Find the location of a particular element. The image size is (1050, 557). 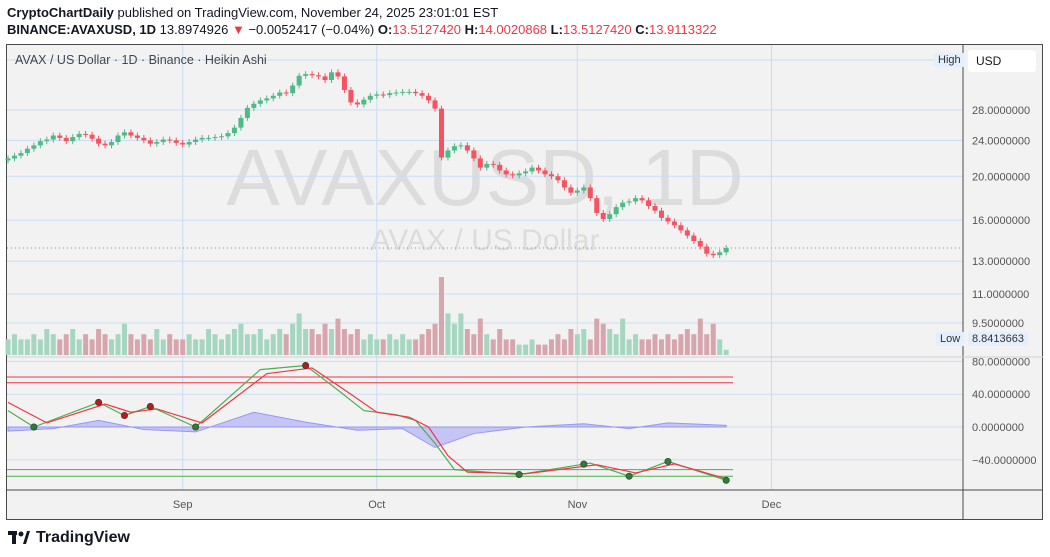

osc-tick-label: 0.0000000 is located at coordinates (998, 428).